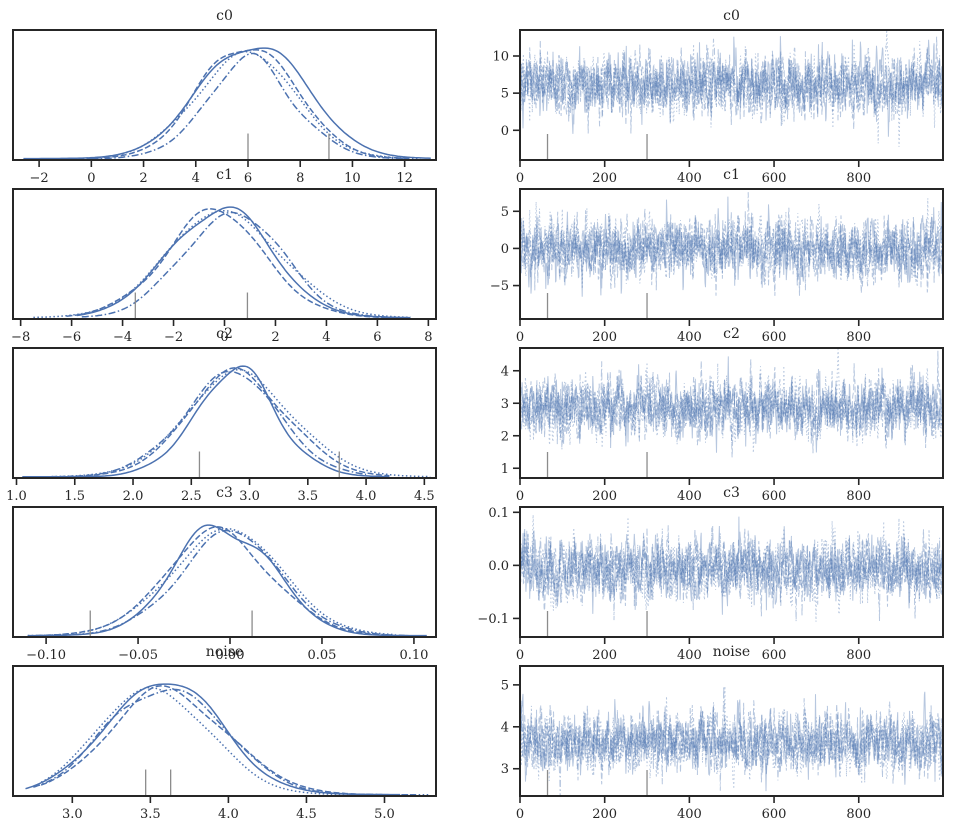  I want to click on y-tick-label: 0, so click(505, 131).